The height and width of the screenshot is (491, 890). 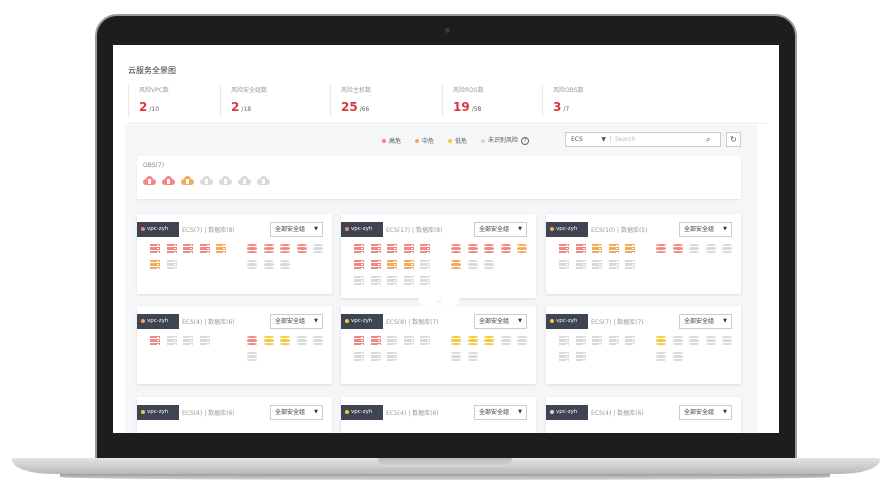 What do you see at coordinates (391, 140) in the screenshot?
I see `legend-item-high: 高危` at bounding box center [391, 140].